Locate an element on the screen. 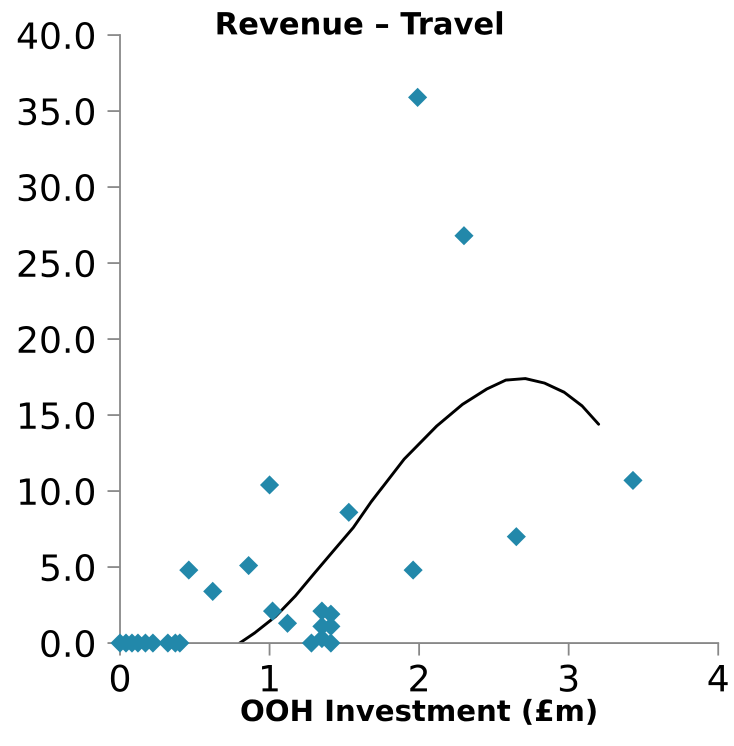 This screenshot has width=734, height=746. y-tick-label: 40.0 is located at coordinates (56, 36).